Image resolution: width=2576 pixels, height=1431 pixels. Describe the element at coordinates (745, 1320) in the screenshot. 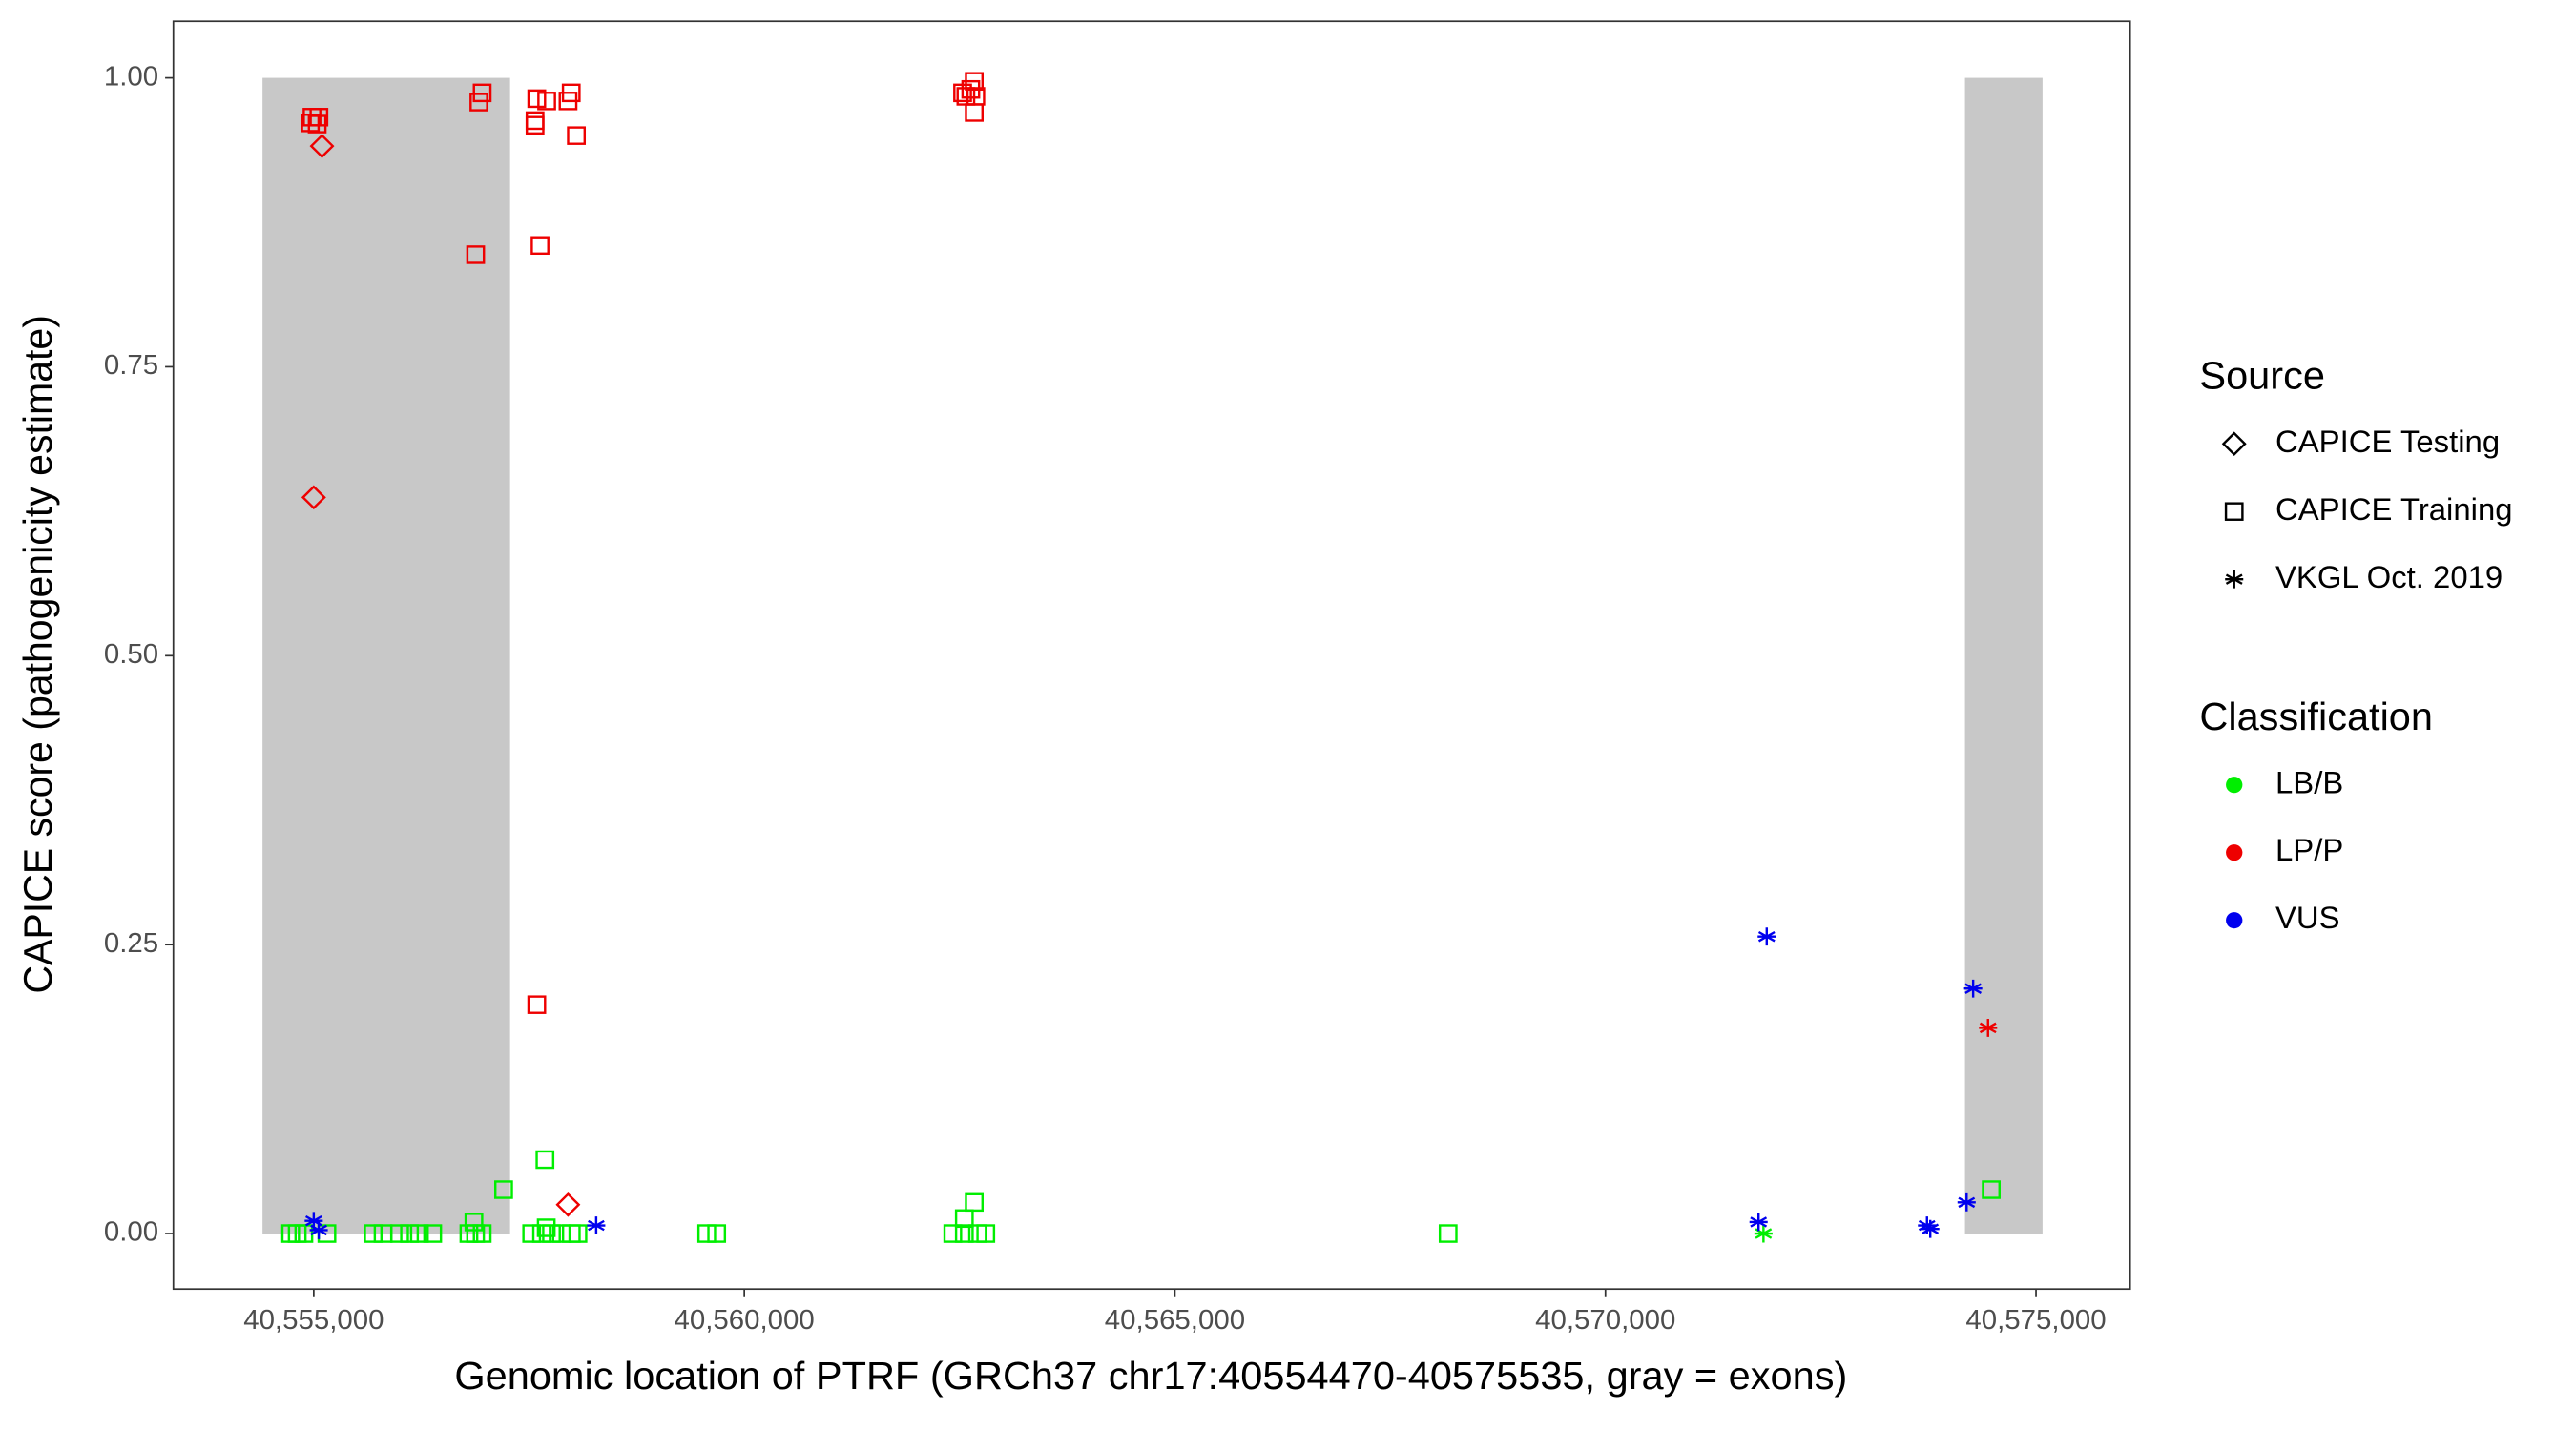

I see `x-tick-label: 40,560,000` at that location.